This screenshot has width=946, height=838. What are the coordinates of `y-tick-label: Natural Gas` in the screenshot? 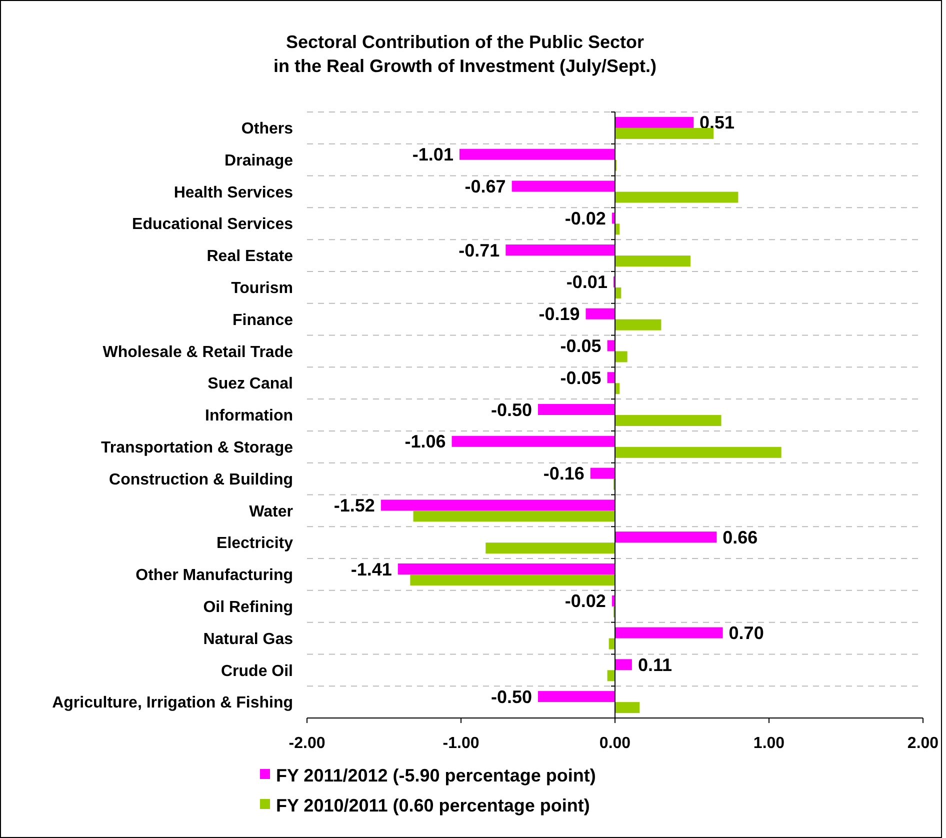 It's located at (248, 639).